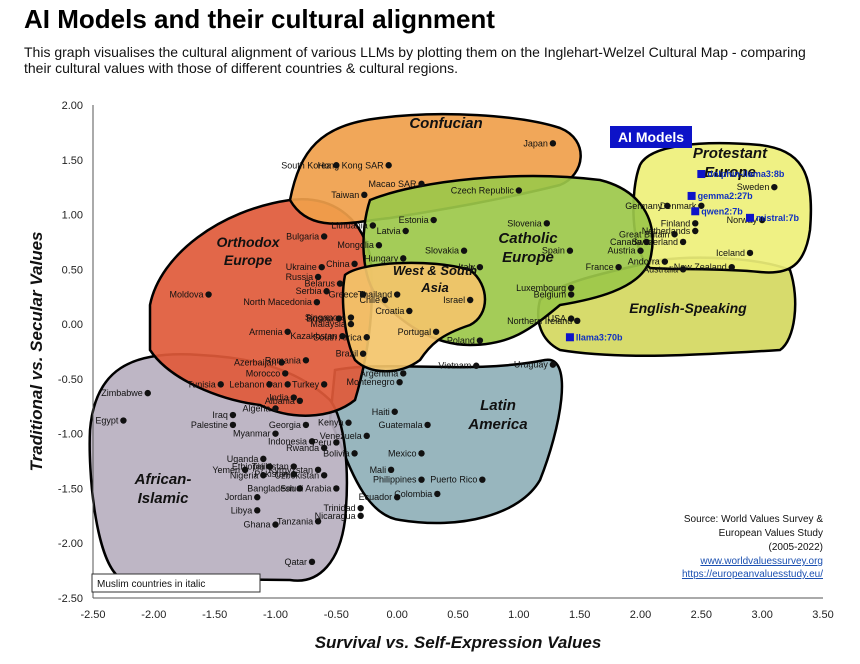 This screenshot has height=664, width=860. What do you see at coordinates (239, 497) in the screenshot?
I see `country-label: Jordan` at bounding box center [239, 497].